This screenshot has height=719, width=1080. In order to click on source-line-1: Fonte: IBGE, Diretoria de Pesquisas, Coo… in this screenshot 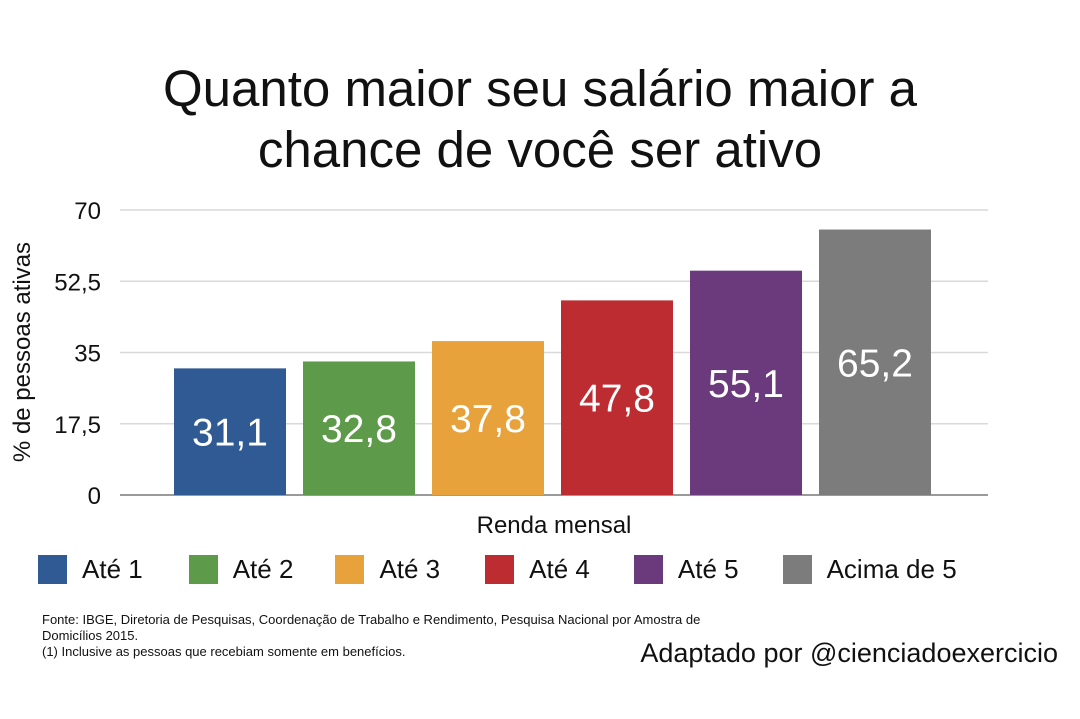, I will do `click(371, 619)`.